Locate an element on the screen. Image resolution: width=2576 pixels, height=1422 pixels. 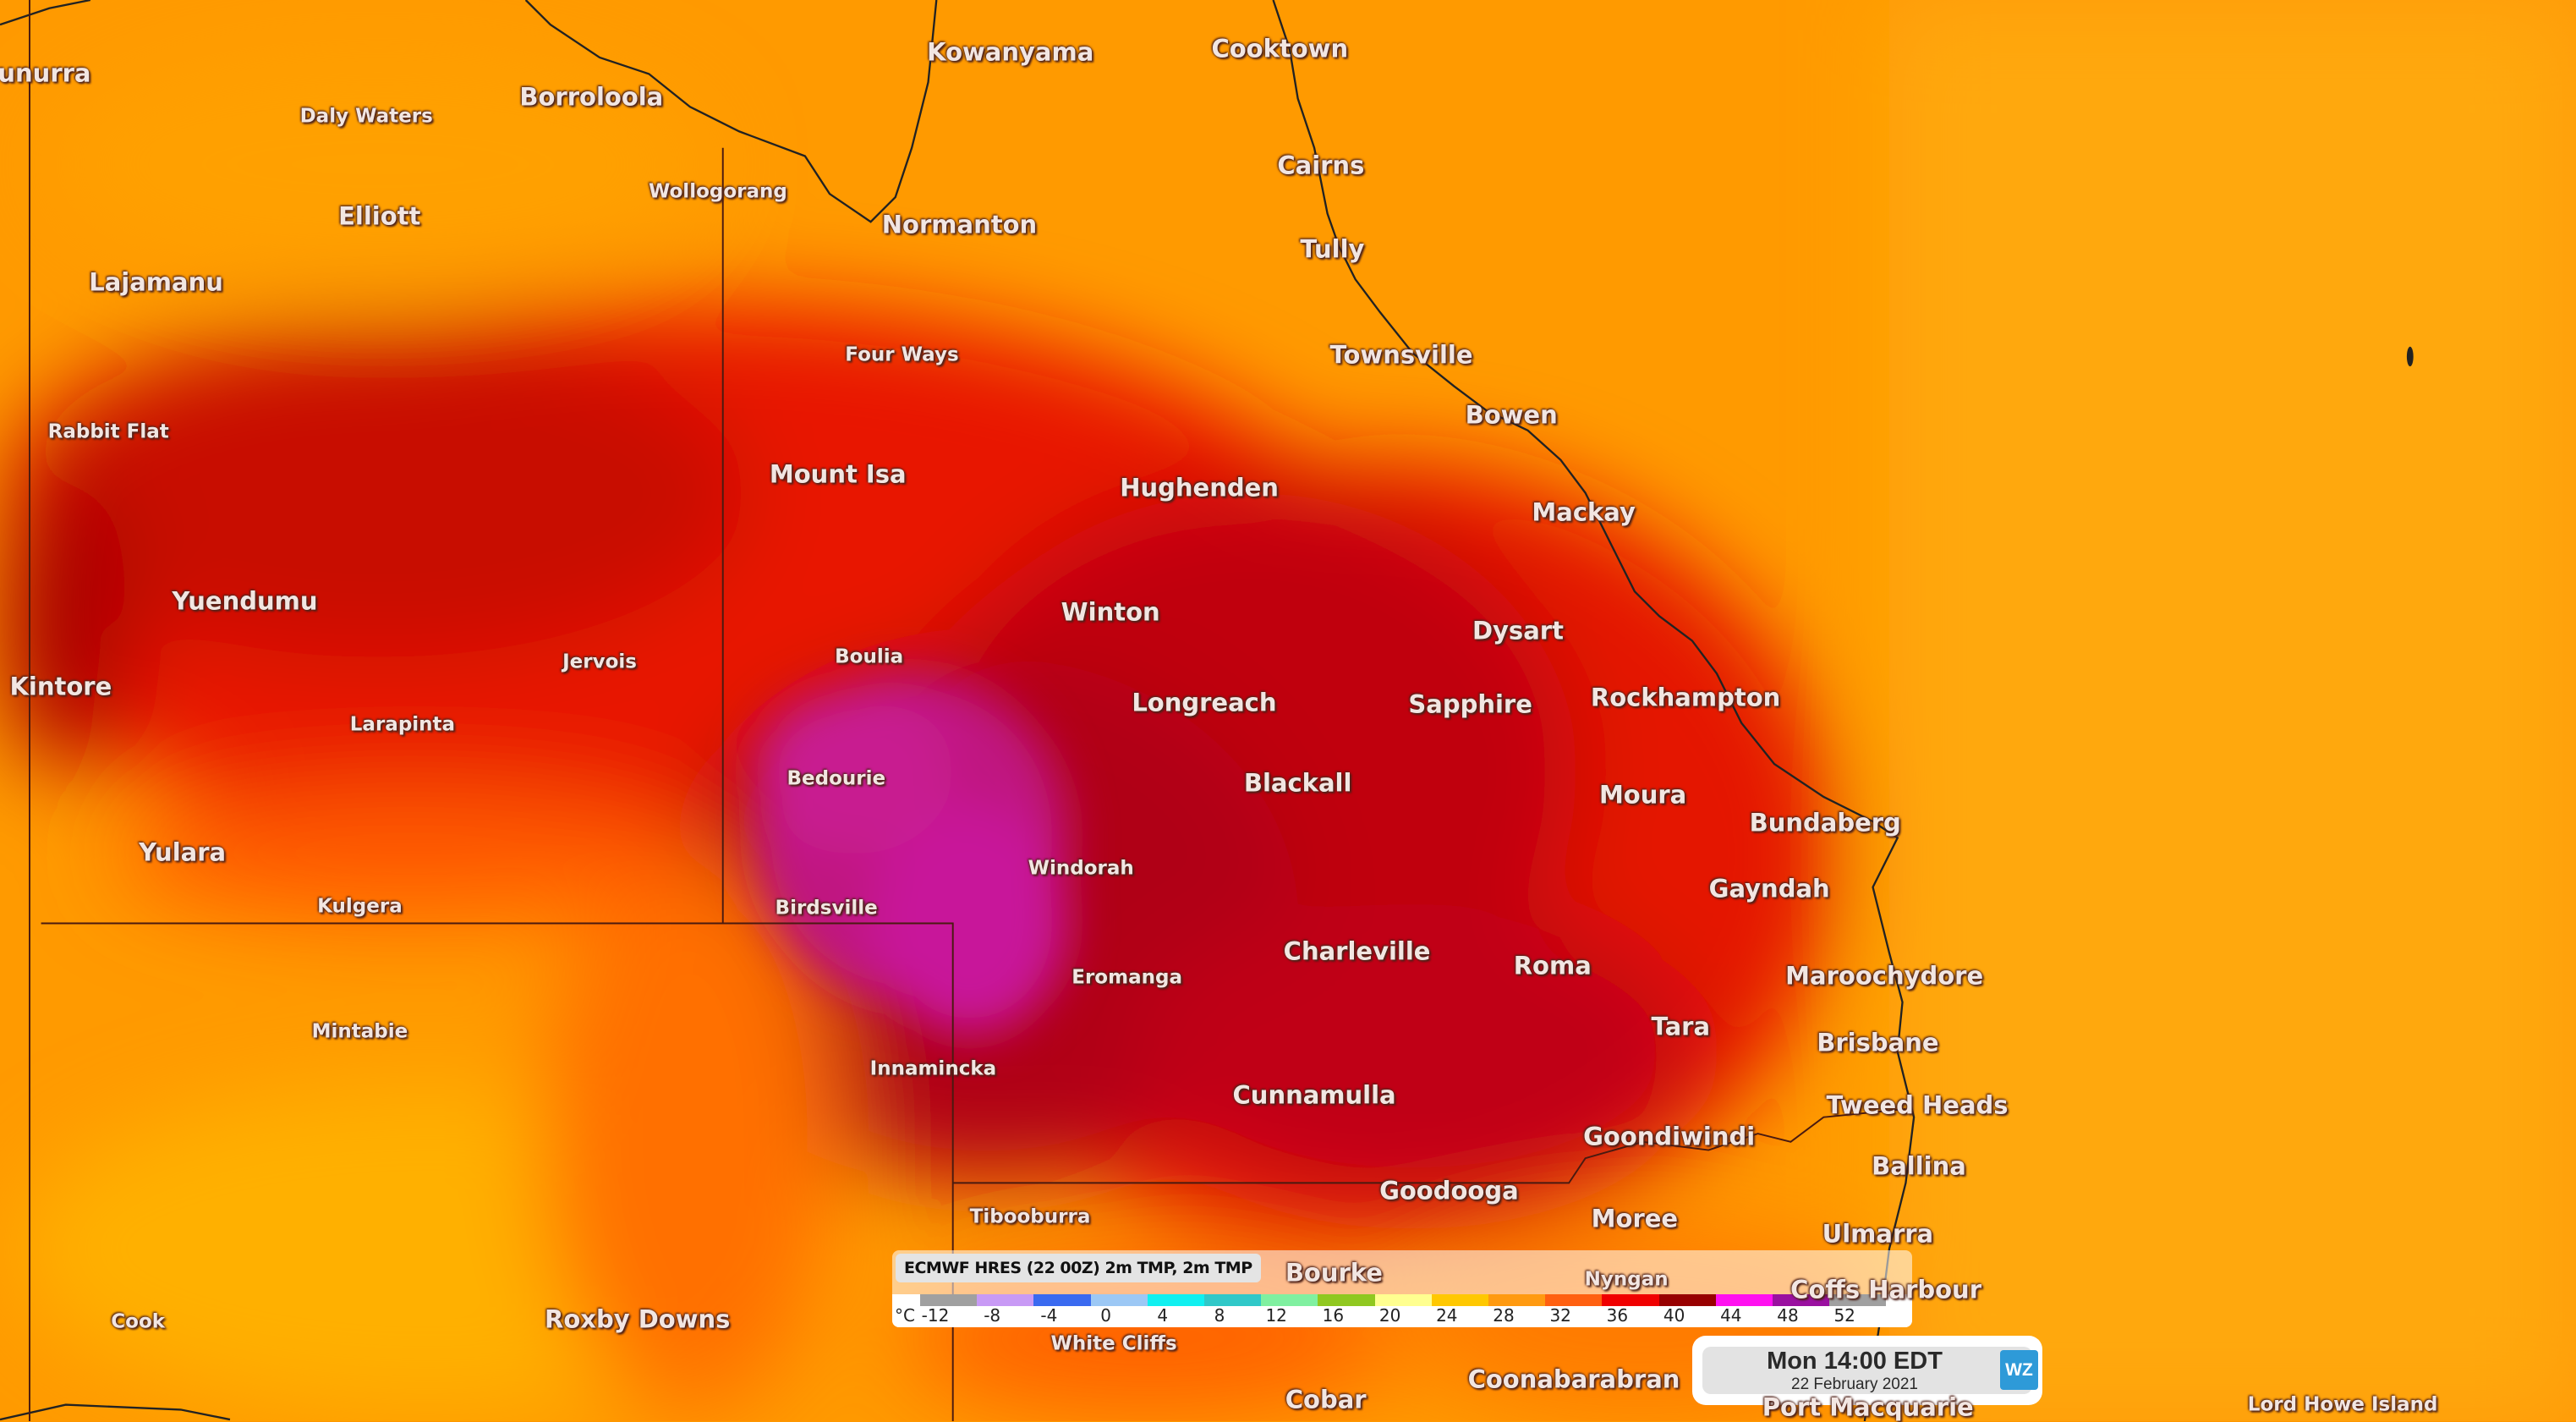
town-label: Roxby Downs is located at coordinates (638, 1319).